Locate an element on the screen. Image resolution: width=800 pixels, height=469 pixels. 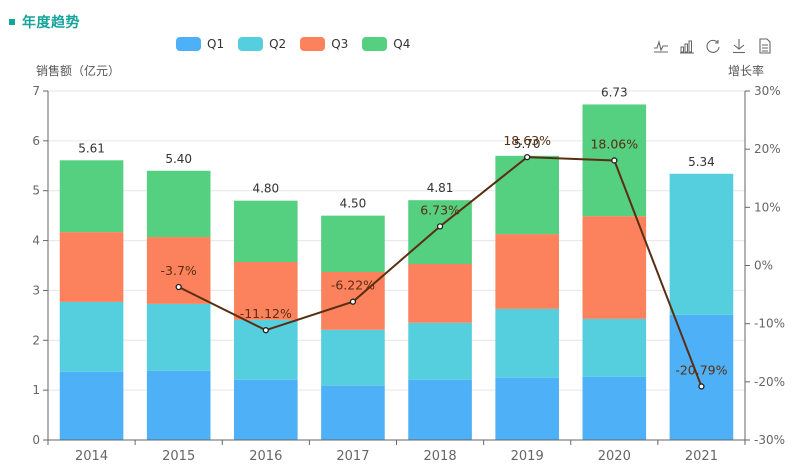
y-right-tick-label: -10% is located at coordinates (769, 324).